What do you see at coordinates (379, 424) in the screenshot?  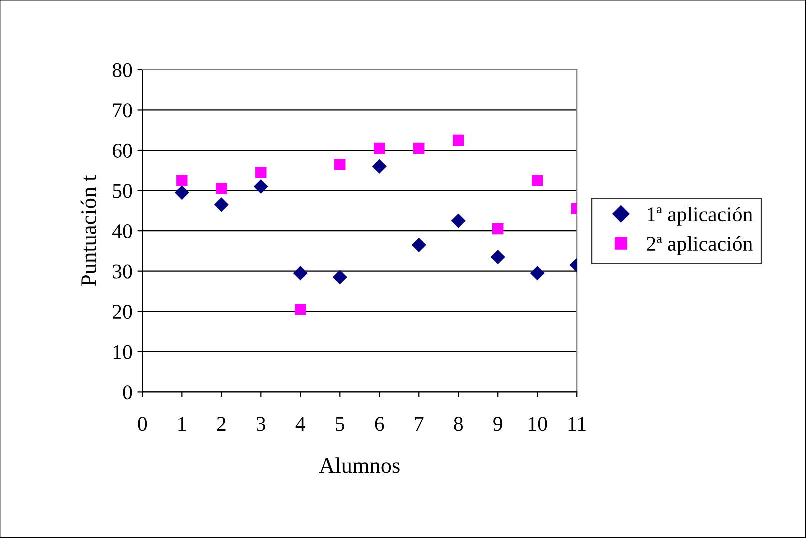 I see `x-tick-label: 6` at bounding box center [379, 424].